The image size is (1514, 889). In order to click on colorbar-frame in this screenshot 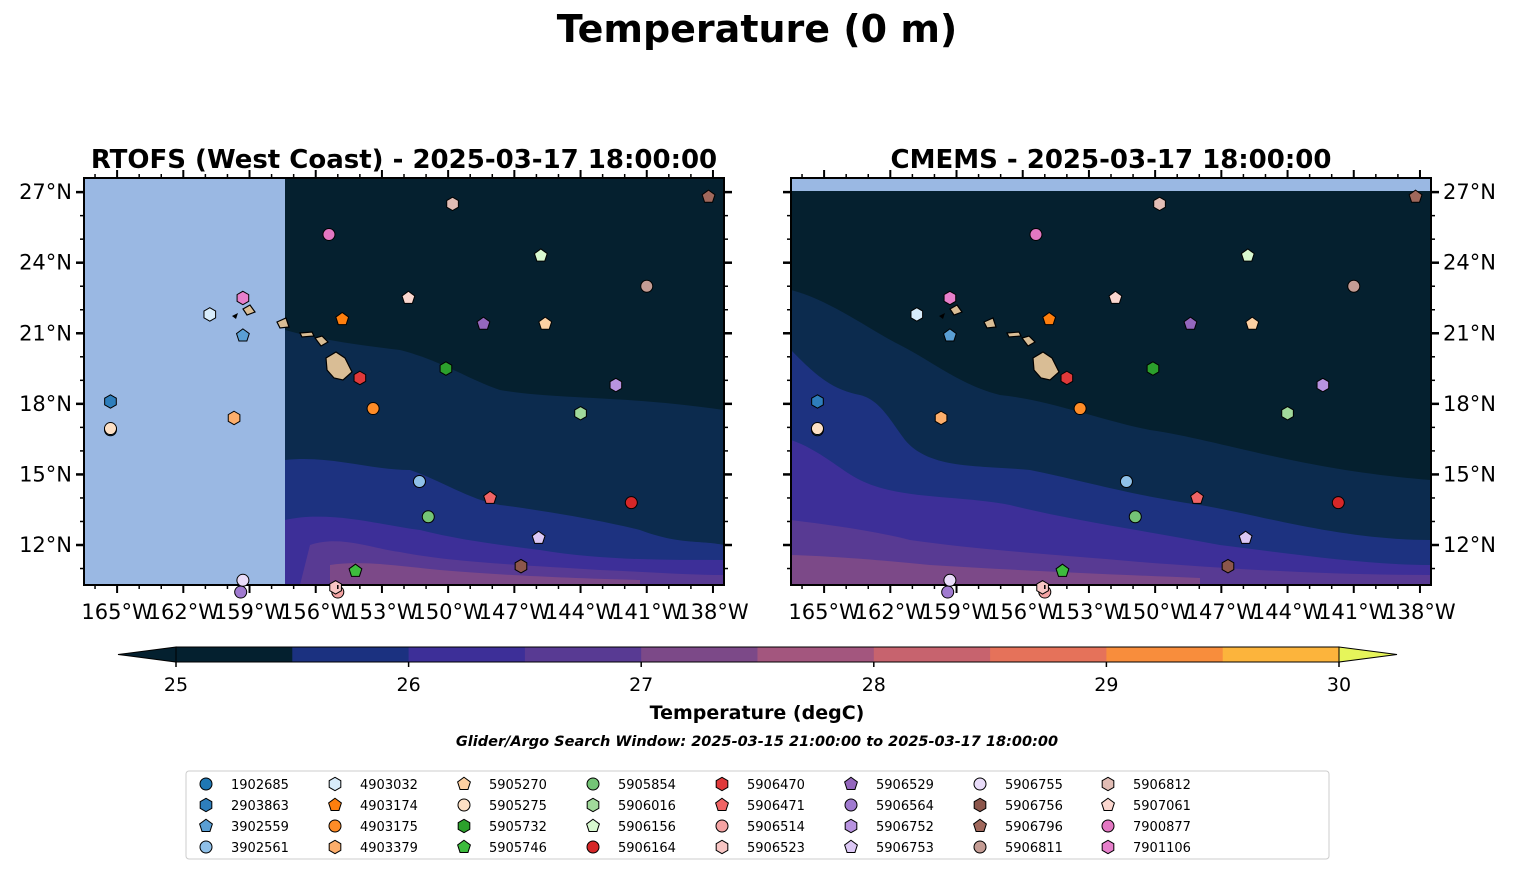, I will do `click(757, 654)`.